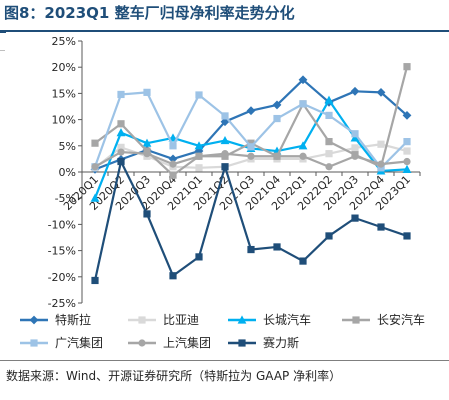 This screenshot has width=449, height=400. Describe the element at coordinates (67, 146) in the screenshot. I see `y-tick-label: 5%` at that location.